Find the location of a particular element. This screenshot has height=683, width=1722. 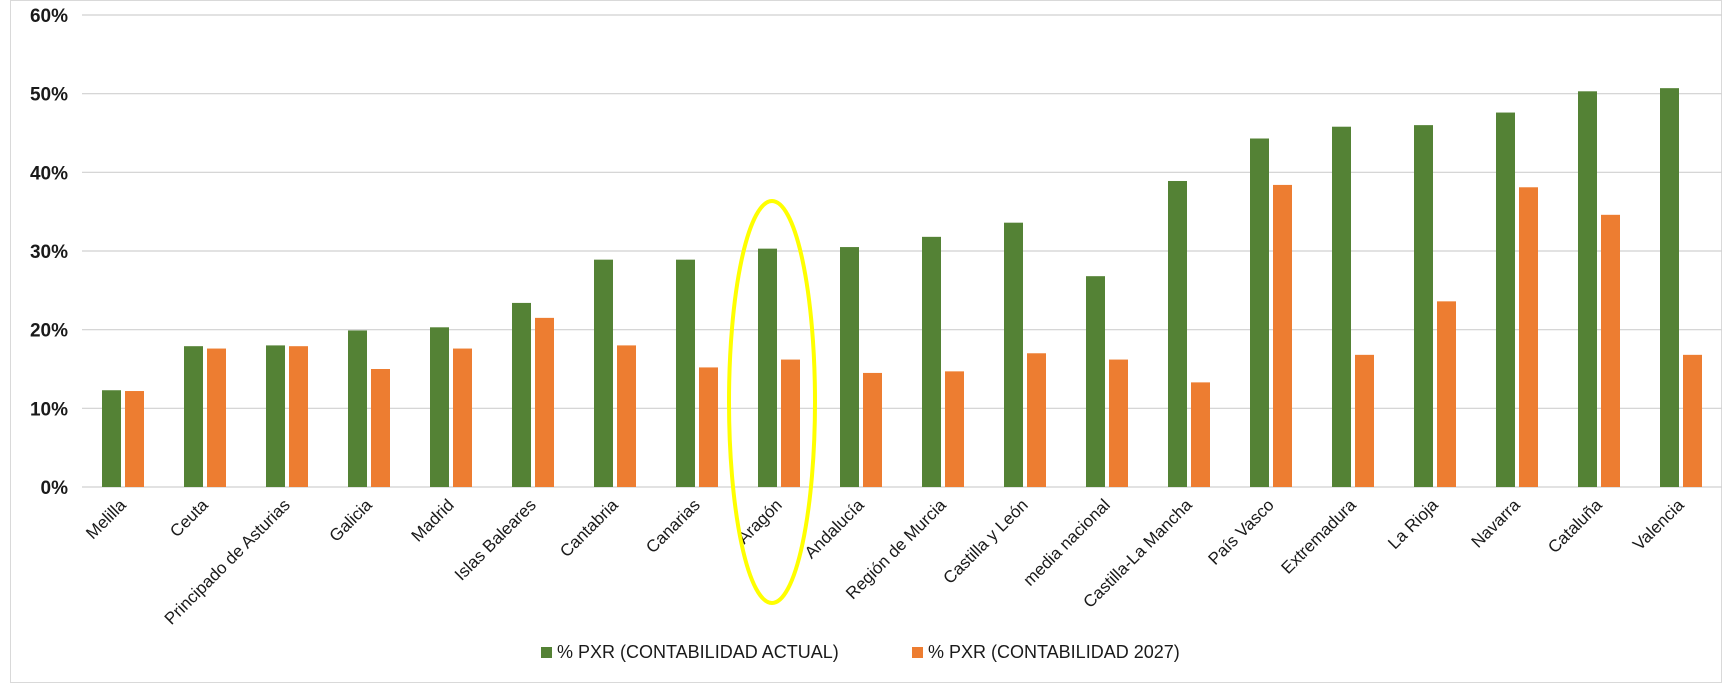

y-tick-label: 30% is located at coordinates (49, 252).